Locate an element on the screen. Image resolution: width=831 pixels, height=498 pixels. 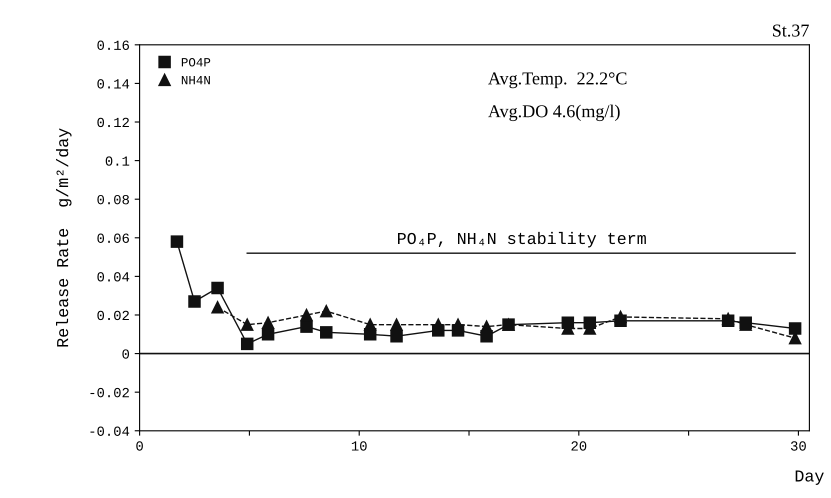
legend-label: NH4N is located at coordinates (196, 80).